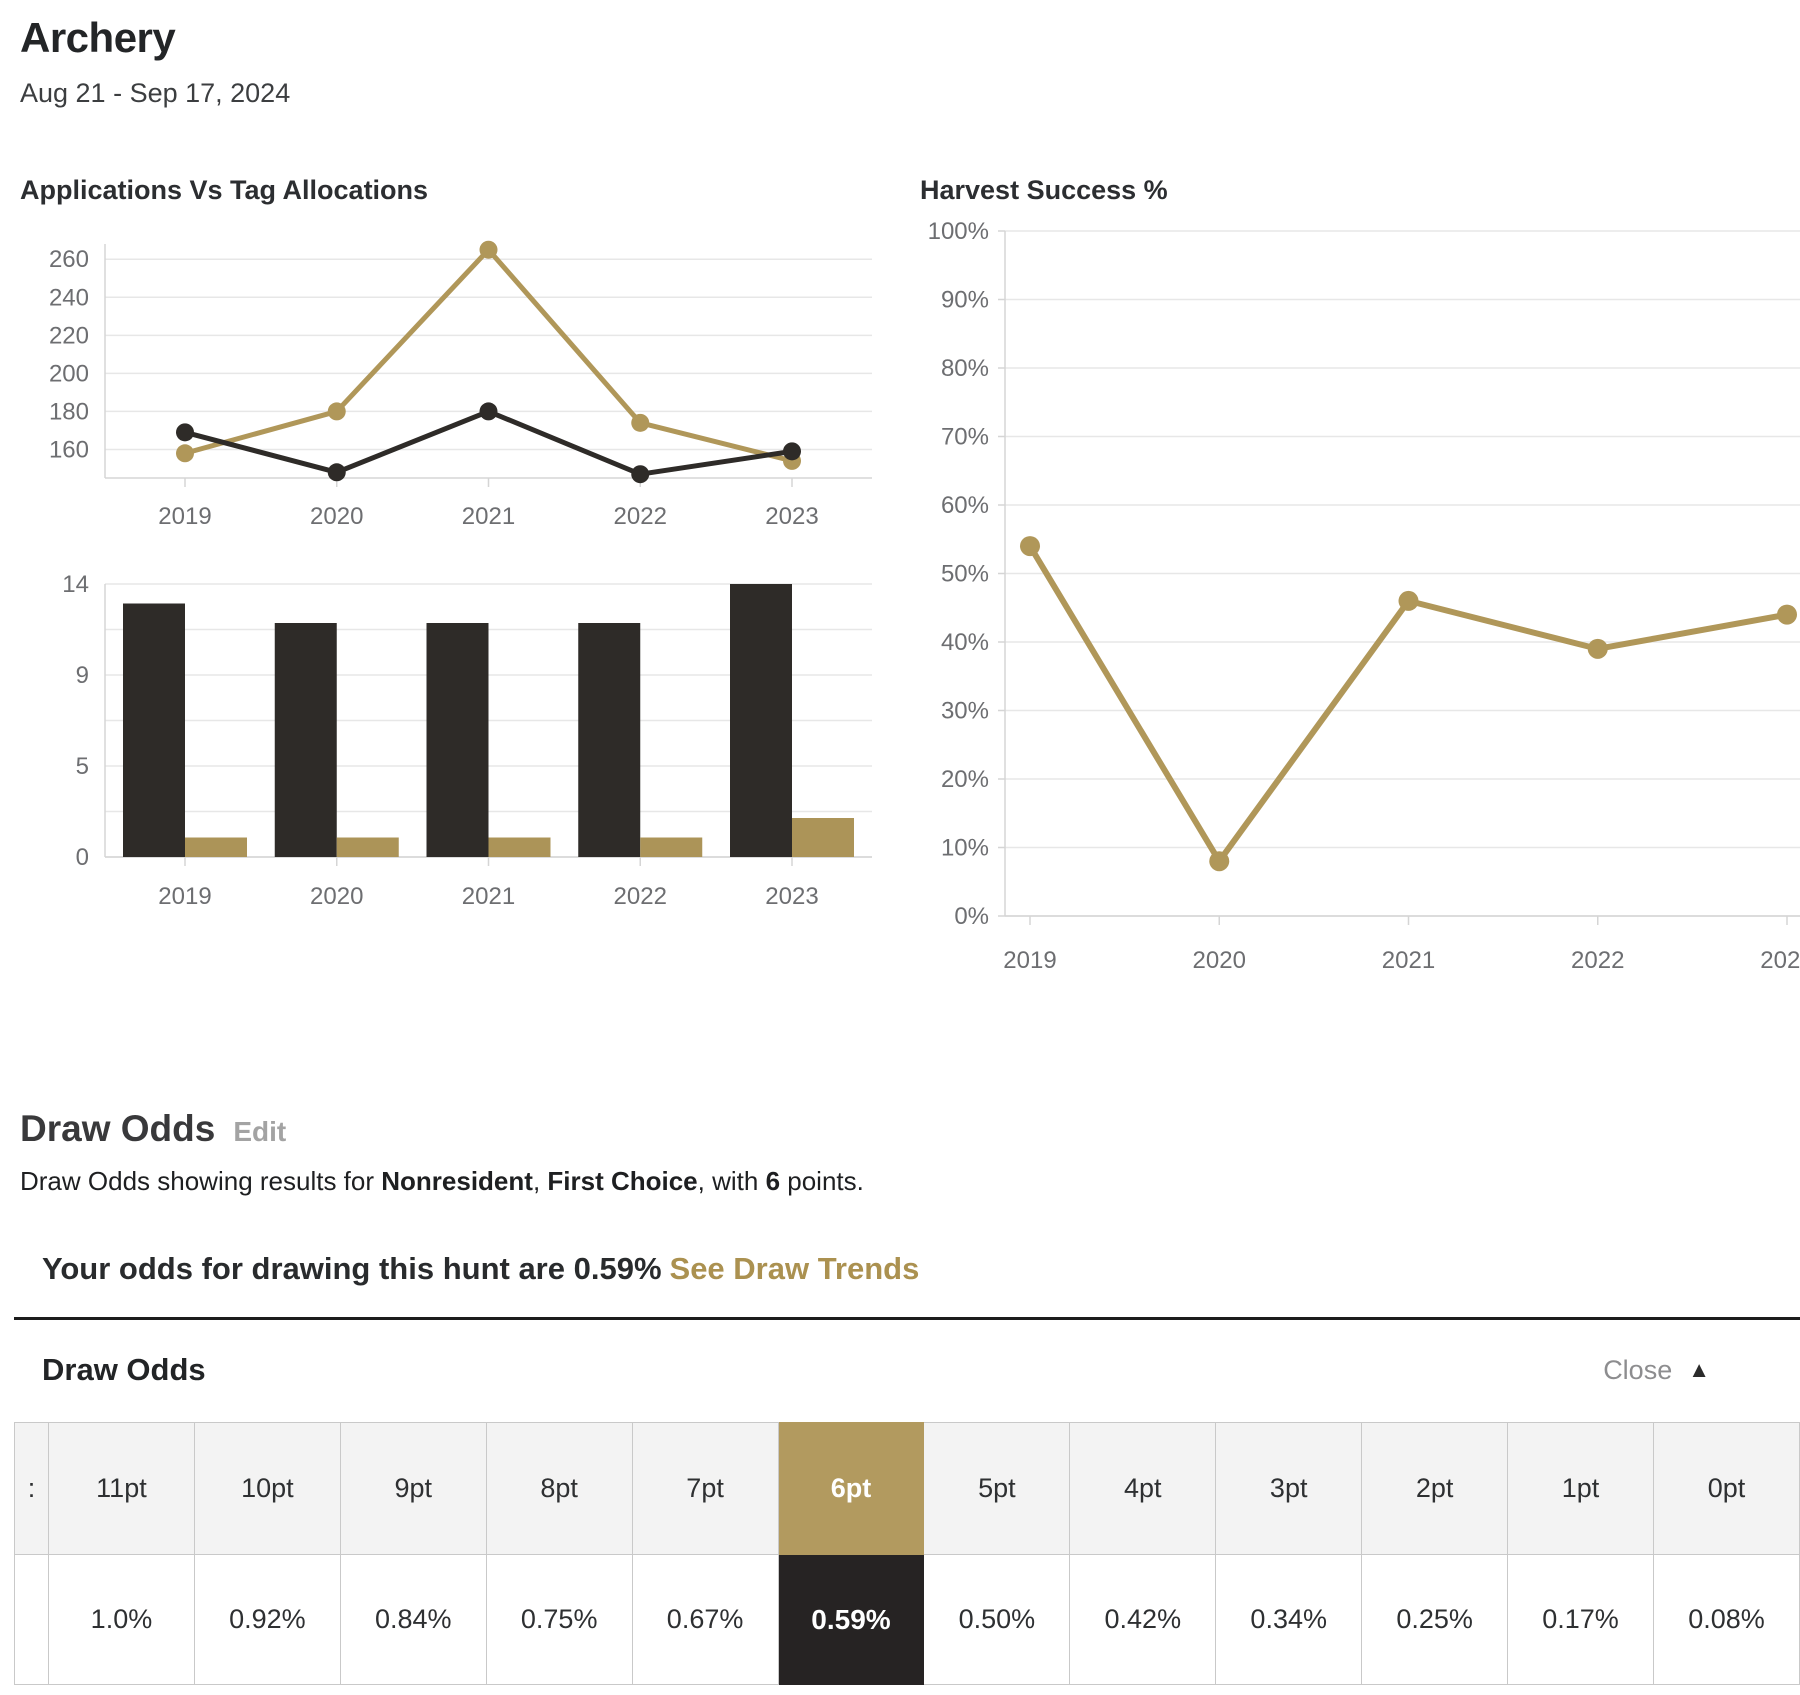  Describe the element at coordinates (1580, 1488) in the screenshot. I see `points-column-header-1pt: 1pt` at that location.